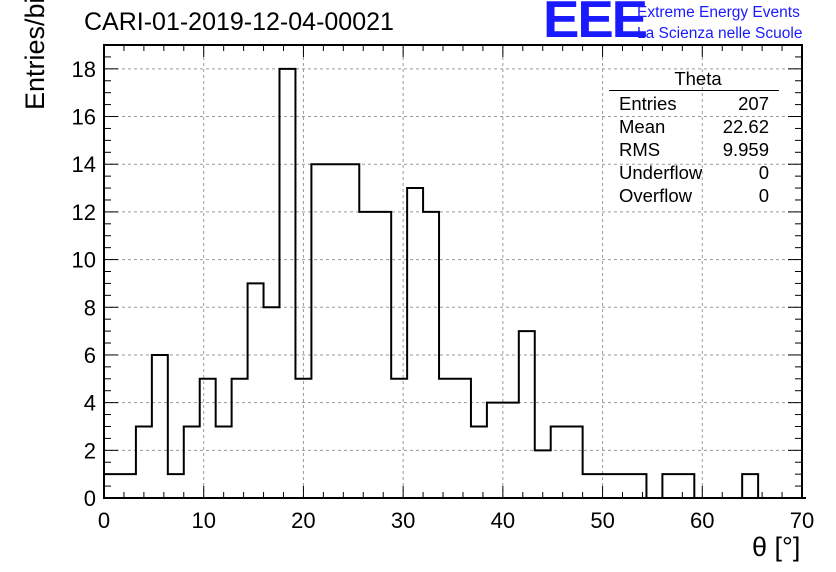  I want to click on stats-row: RMS 9.959, so click(694, 149).